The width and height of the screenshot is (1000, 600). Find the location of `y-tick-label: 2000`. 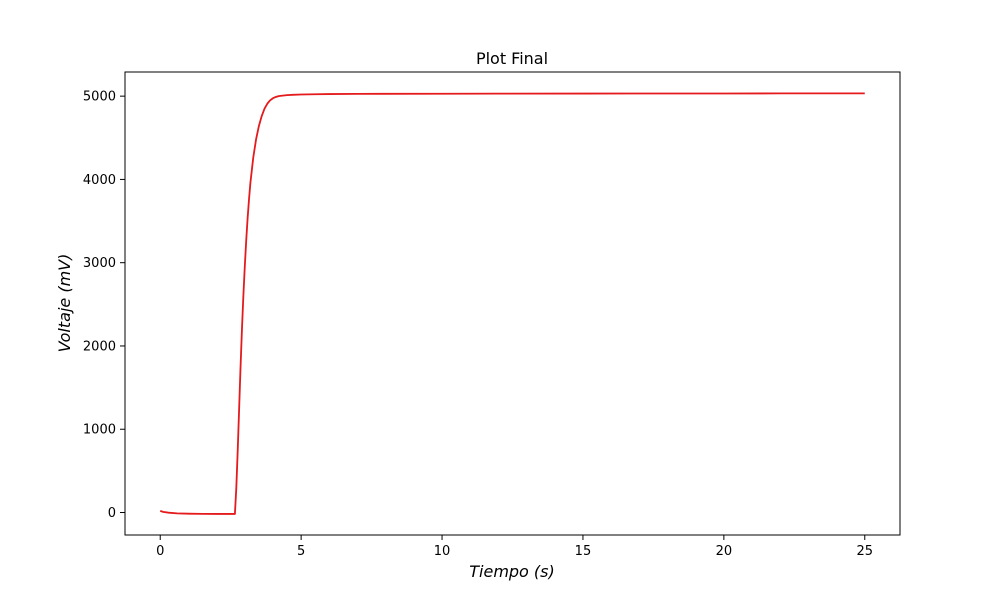

y-tick-label: 2000 is located at coordinates (99, 346).